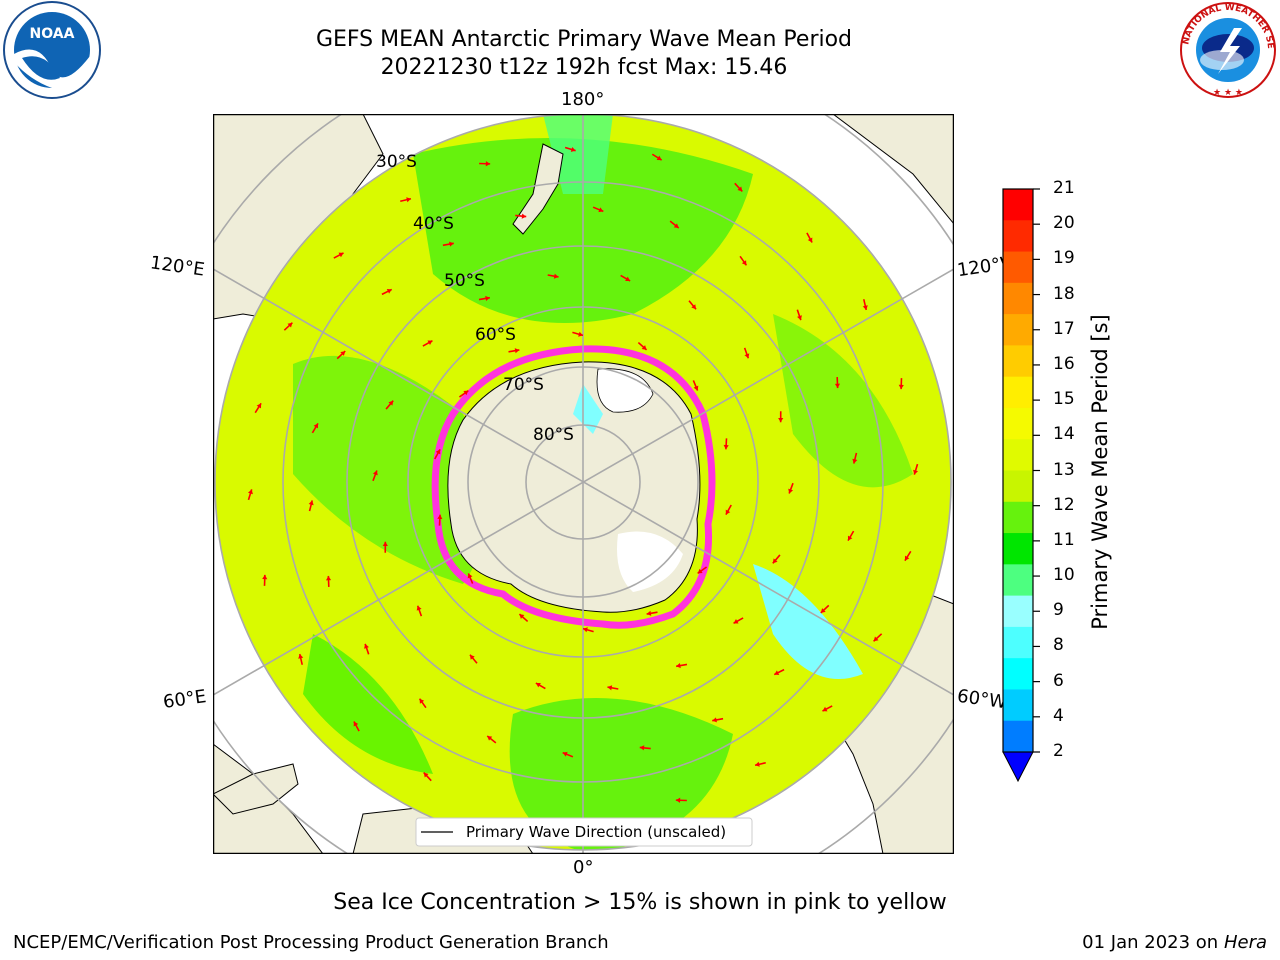  Describe the element at coordinates (584, 67) in the screenshot. I see `chart-subtitle: 20221230 t12z 192h fcst Max: 15.46` at that location.